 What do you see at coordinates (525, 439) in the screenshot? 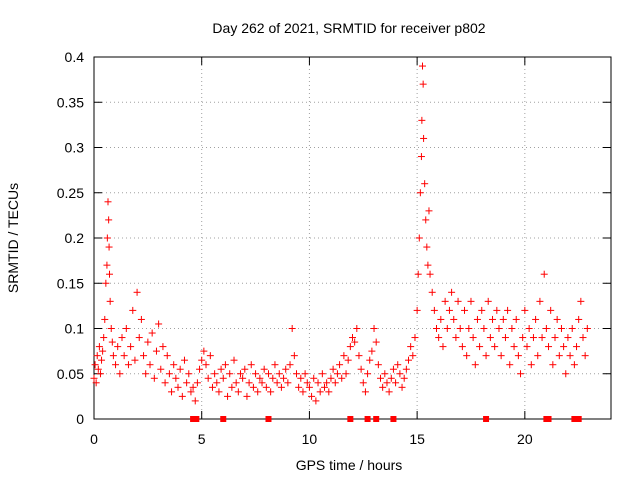
I see `x-tick-label: 20` at bounding box center [525, 439].